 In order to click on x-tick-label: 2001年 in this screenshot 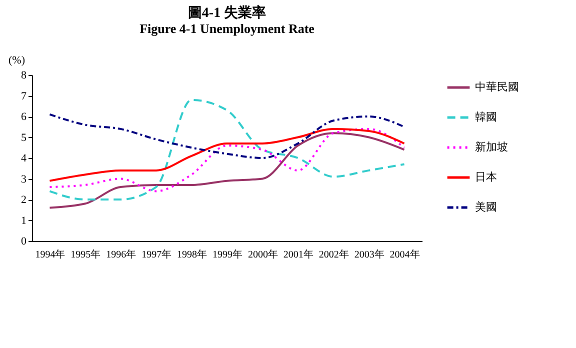, I will do `click(298, 254)`.